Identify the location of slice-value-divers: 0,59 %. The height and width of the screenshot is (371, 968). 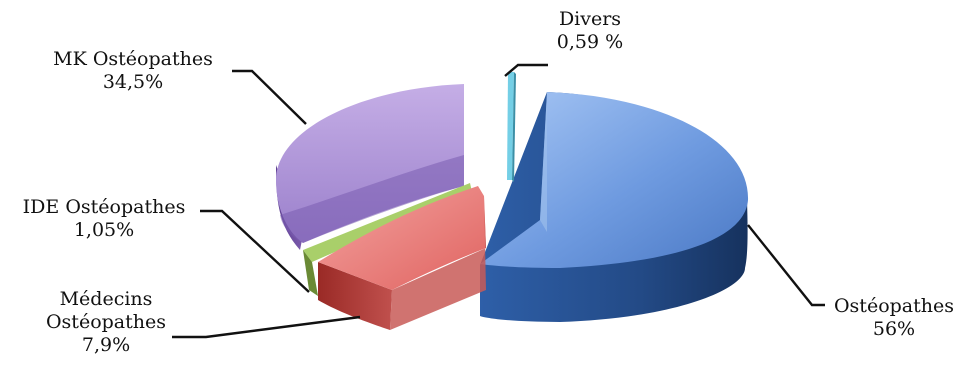
(590, 42).